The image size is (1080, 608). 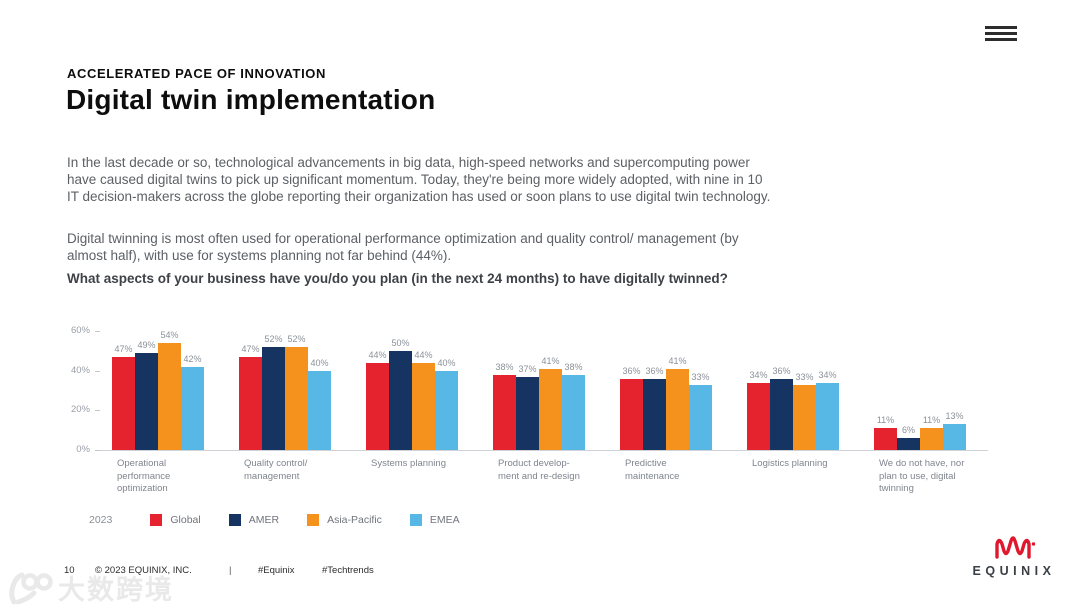 What do you see at coordinates (539, 470) in the screenshot?
I see `category-label: Product develop- ment and re-design` at bounding box center [539, 470].